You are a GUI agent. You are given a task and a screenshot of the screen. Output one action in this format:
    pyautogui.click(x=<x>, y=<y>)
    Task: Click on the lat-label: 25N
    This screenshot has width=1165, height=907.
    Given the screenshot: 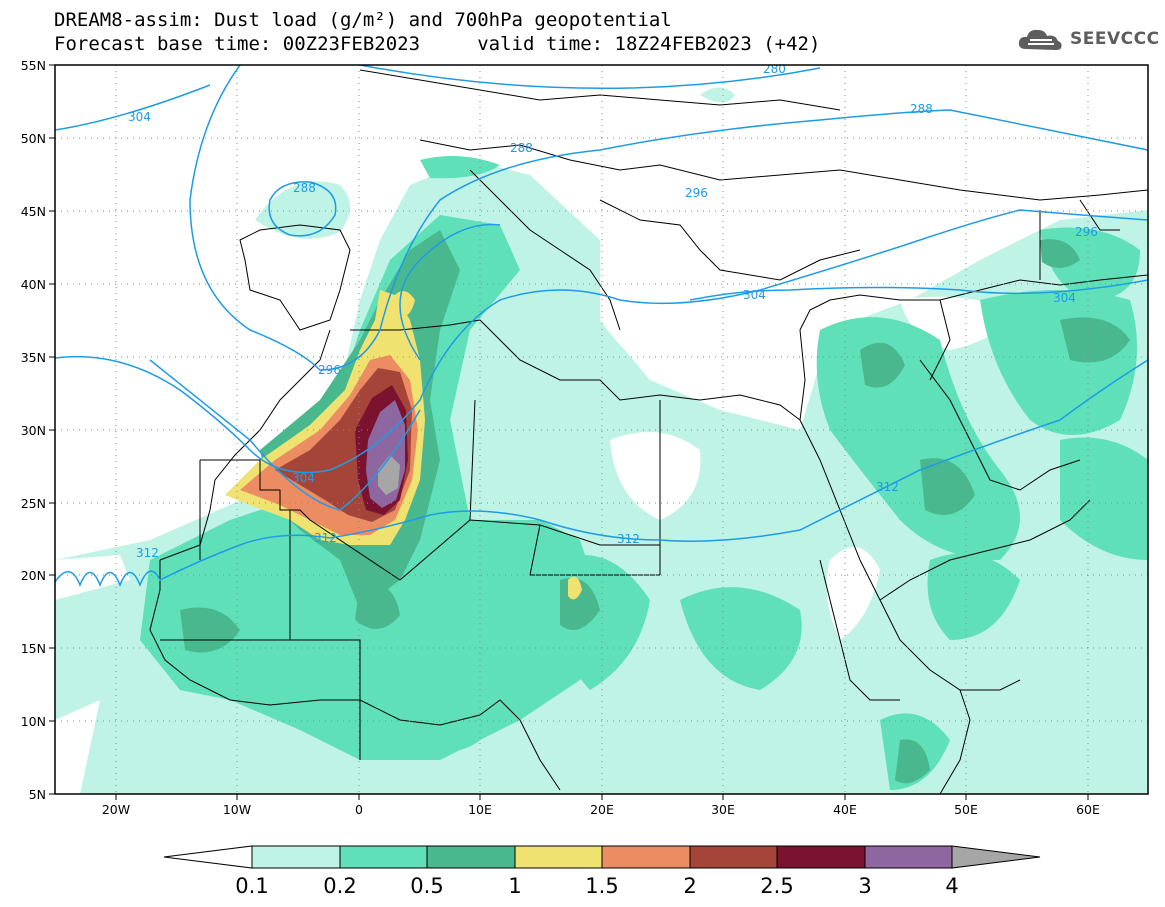 What is the action you would take?
    pyautogui.click(x=33, y=503)
    